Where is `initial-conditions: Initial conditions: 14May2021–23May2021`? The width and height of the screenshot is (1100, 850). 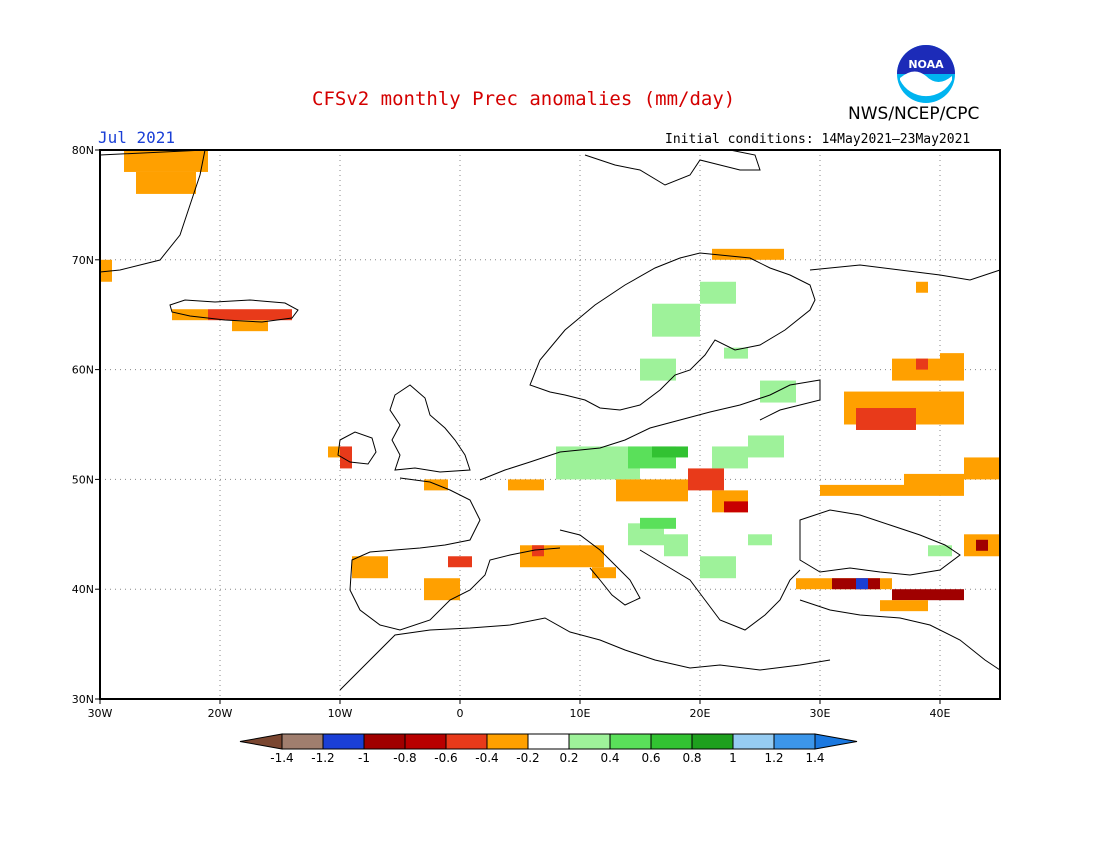
initial-conditions: Initial conditions: 14May2021–23May2021 is located at coordinates (818, 139).